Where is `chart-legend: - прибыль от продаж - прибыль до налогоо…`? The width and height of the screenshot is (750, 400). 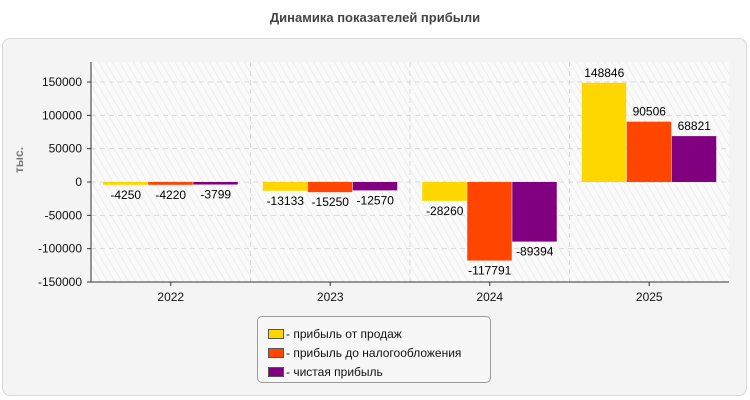
chart-legend: - прибыль от продаж - прибыль до налогоо… is located at coordinates (374, 349).